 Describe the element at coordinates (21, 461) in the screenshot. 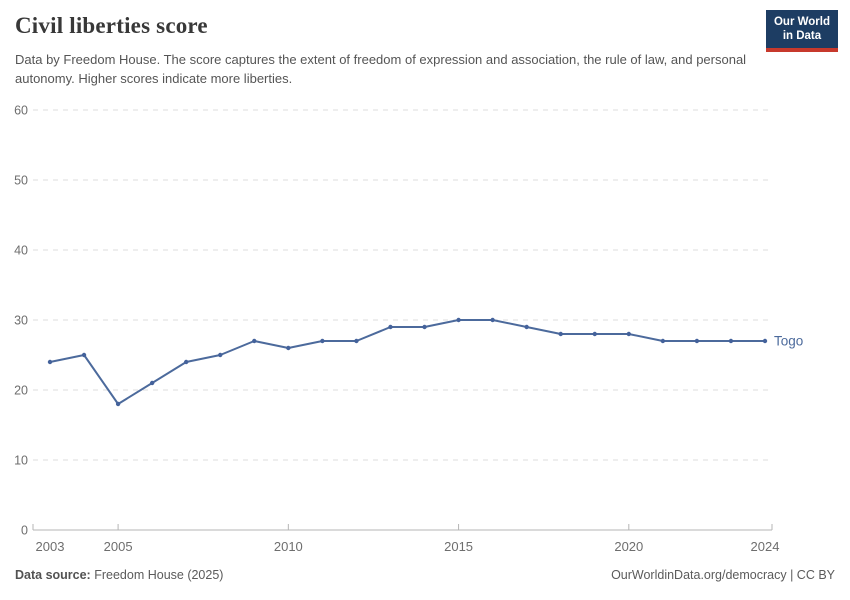

I see `y-tick-label: 10` at that location.